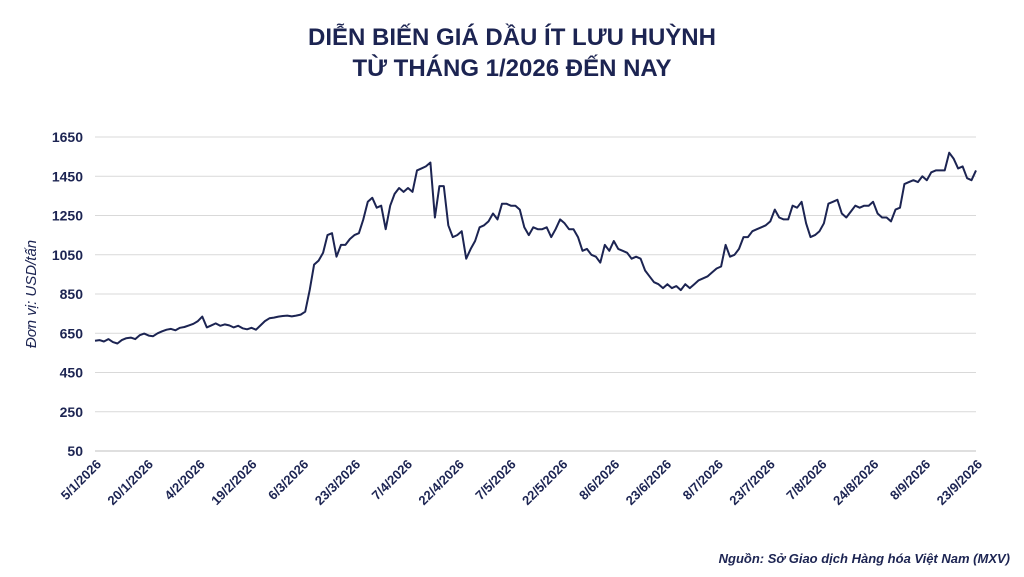 The width and height of the screenshot is (1024, 577). Describe the element at coordinates (806, 480) in the screenshot. I see `x-tick-label: 7/8/2026` at that location.